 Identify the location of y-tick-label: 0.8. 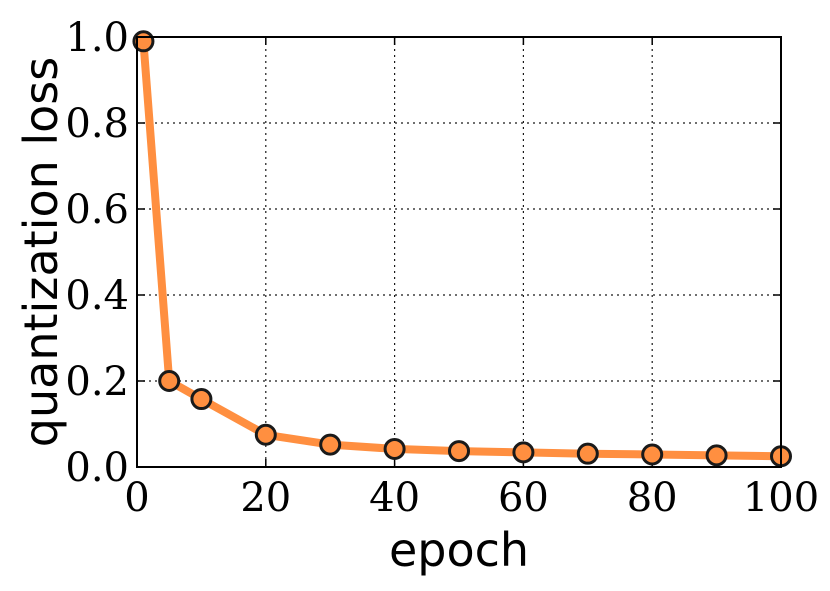
(97, 124).